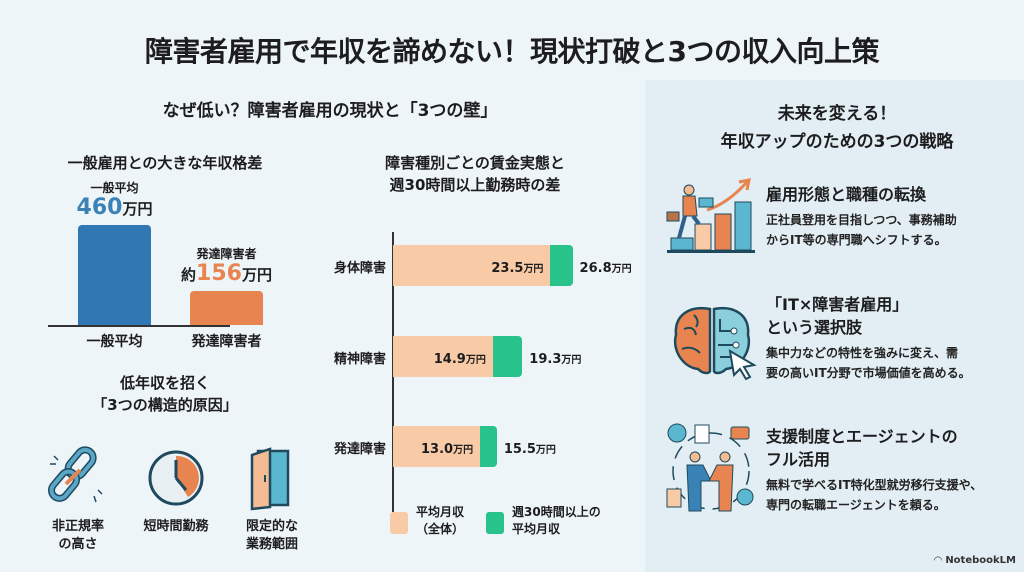 The image size is (1024, 572). I want to click on gap-bar-caption: 発達障害者, so click(226, 254).